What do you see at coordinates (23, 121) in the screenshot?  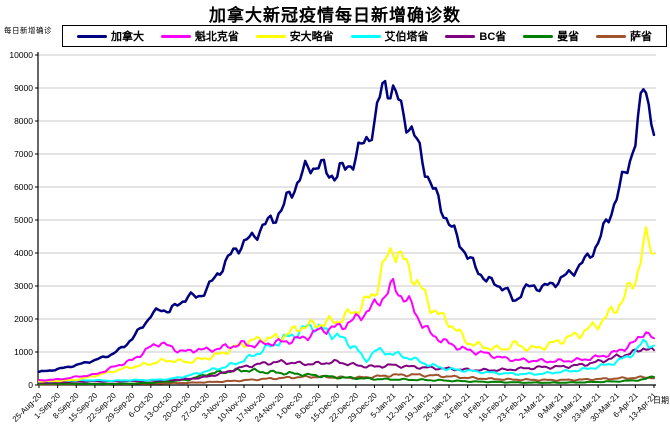 I see `y-tick-label: 8000` at bounding box center [23, 121].